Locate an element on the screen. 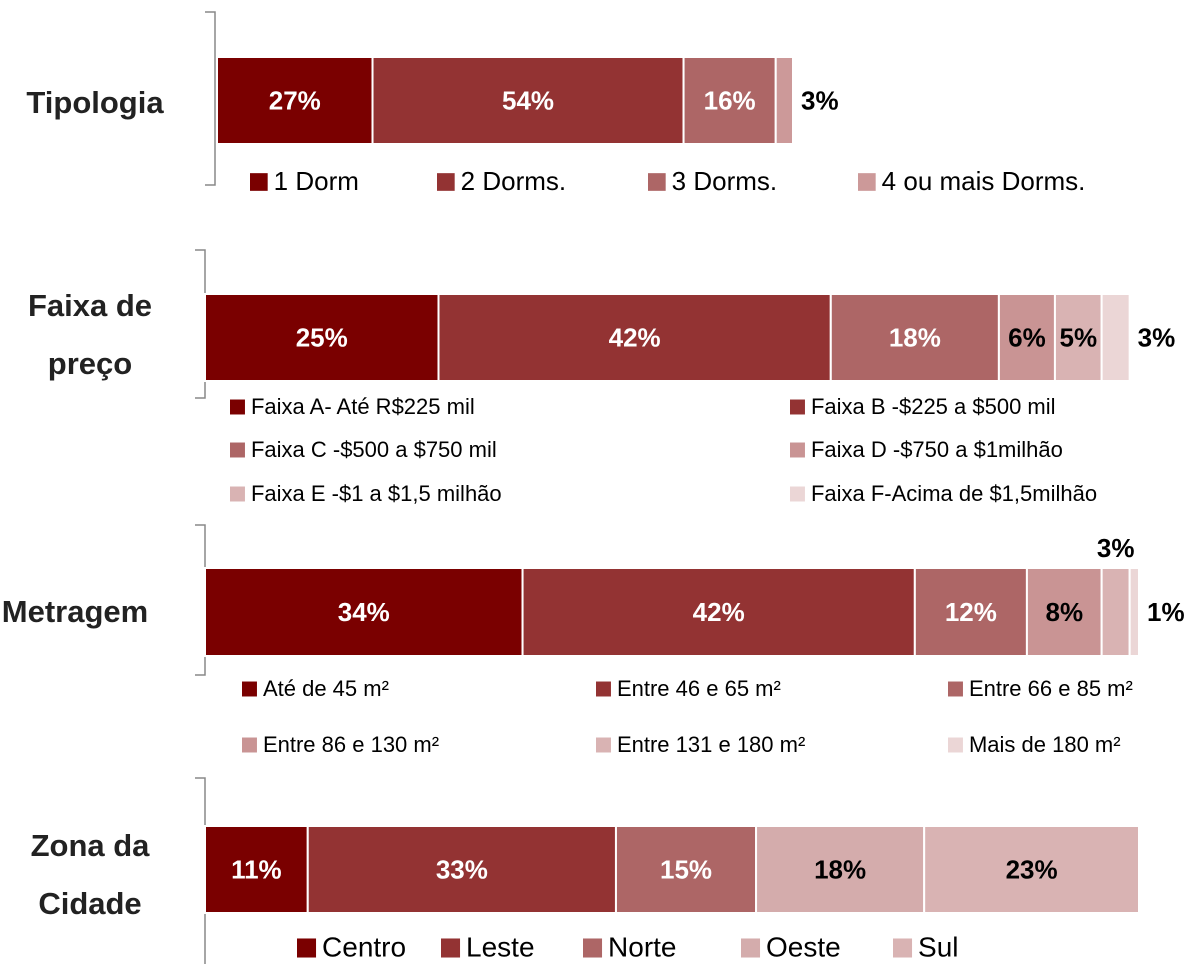  value-label: 5% is located at coordinates (1079, 337).